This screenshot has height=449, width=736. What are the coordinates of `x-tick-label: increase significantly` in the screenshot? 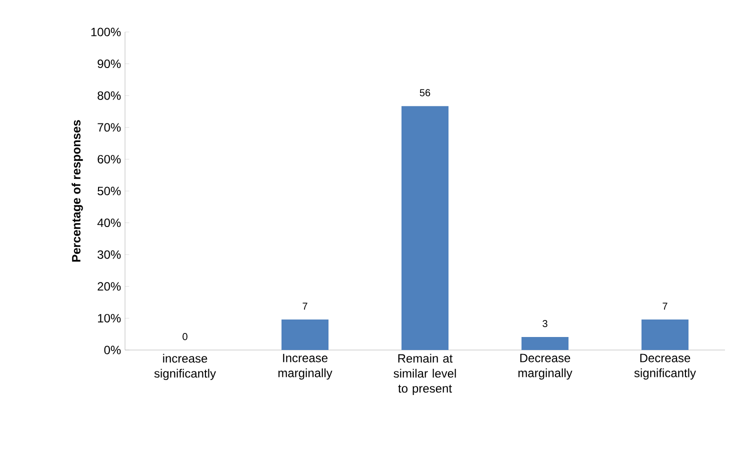 It's located at (185, 367).